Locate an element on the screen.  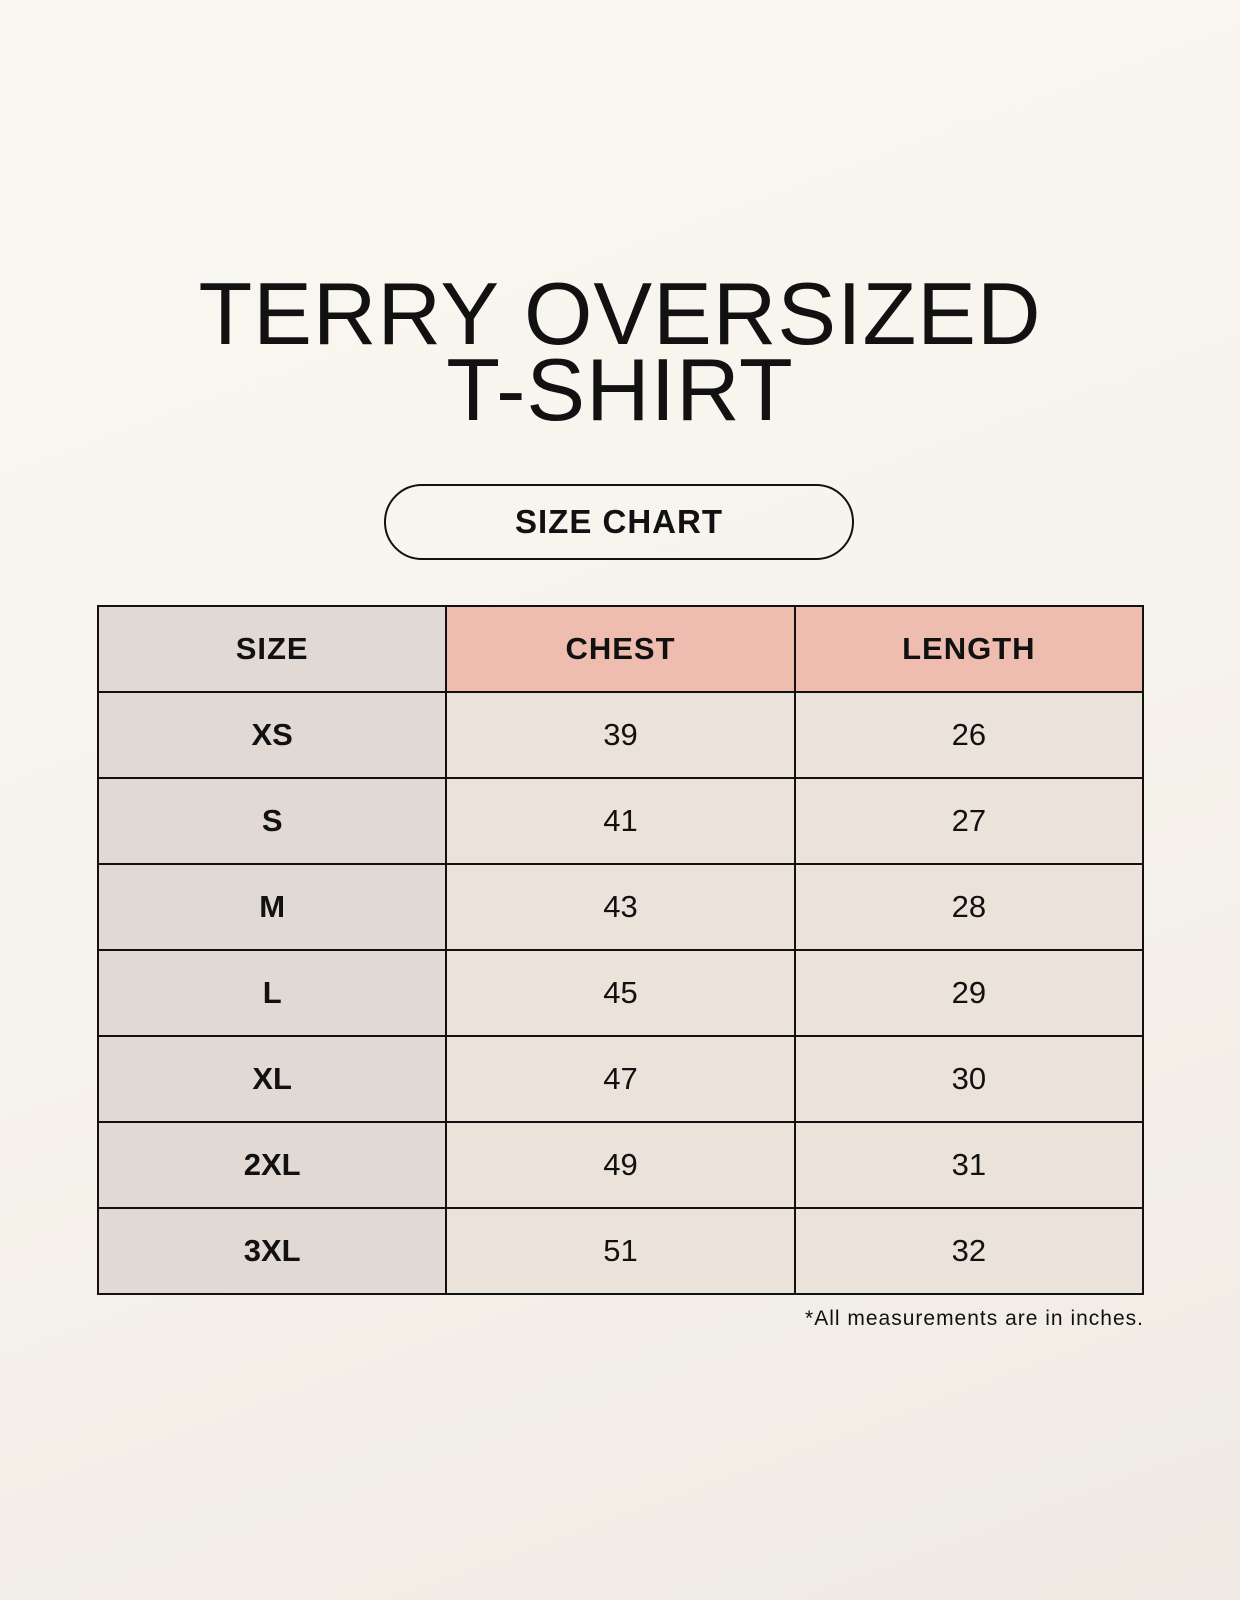
cell-chest: 39 is located at coordinates (620, 735).